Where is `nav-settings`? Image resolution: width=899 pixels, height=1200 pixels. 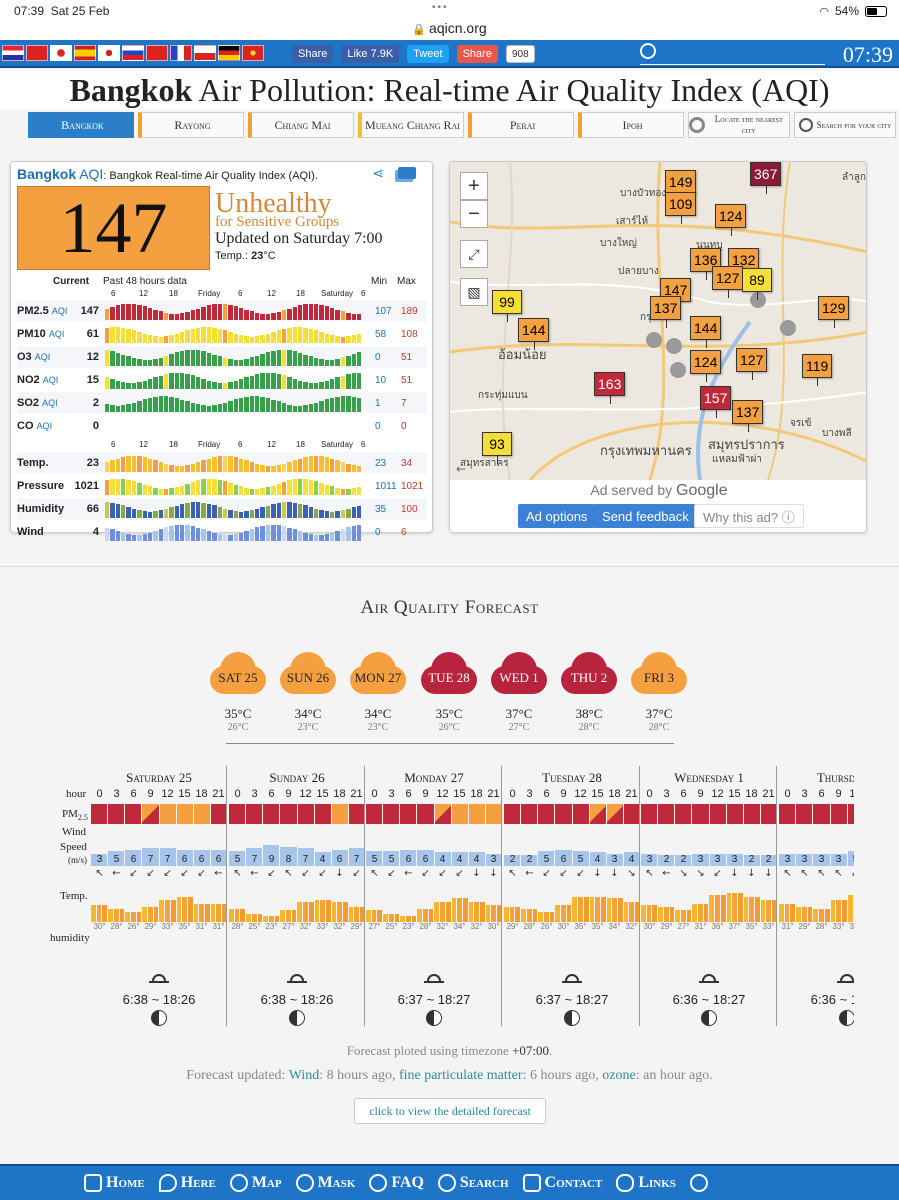 nav-settings is located at coordinates (698, 1183).